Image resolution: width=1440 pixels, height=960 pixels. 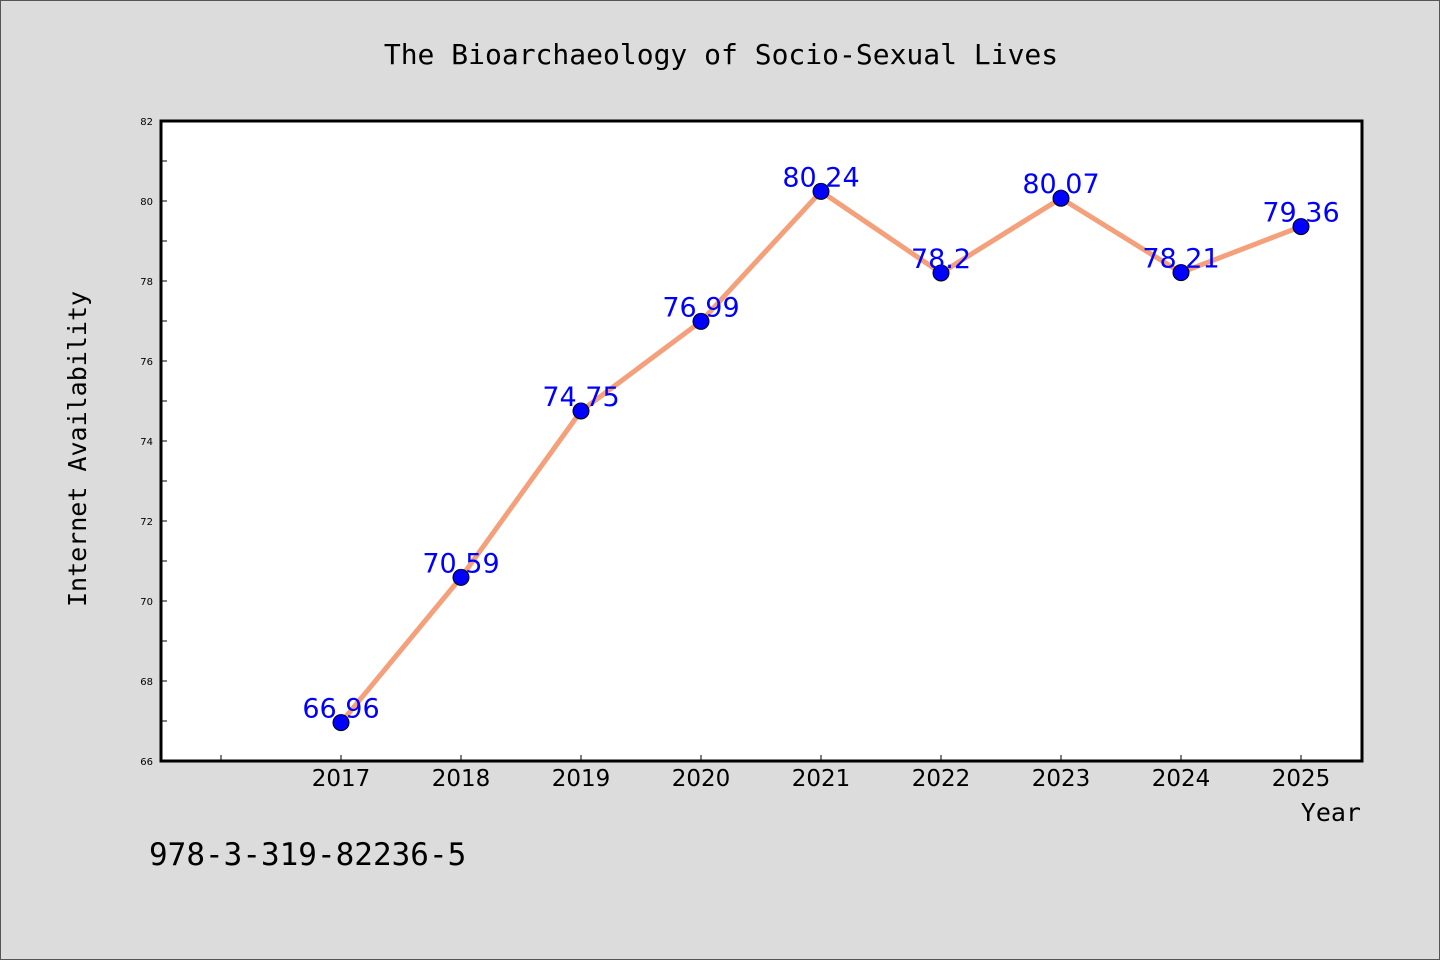 What do you see at coordinates (146, 522) in the screenshot?
I see `y-tick-label: 72` at bounding box center [146, 522].